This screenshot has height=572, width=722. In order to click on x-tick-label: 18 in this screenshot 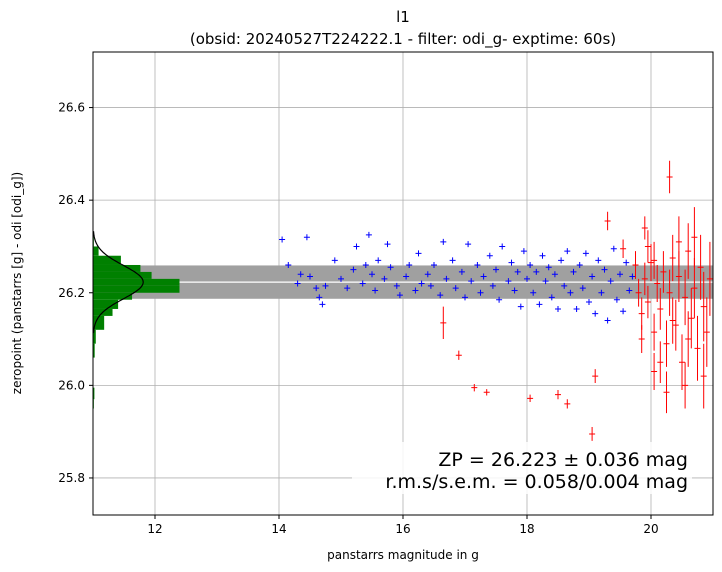, I will do `click(526, 529)`.